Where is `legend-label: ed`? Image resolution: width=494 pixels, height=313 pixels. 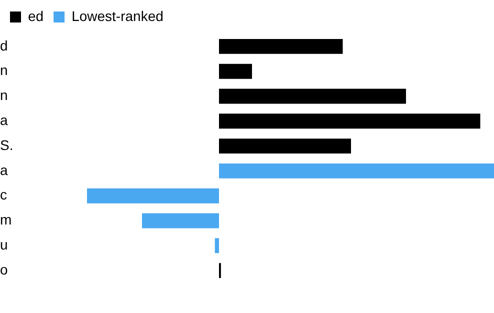 legend-label: ed is located at coordinates (36, 16).